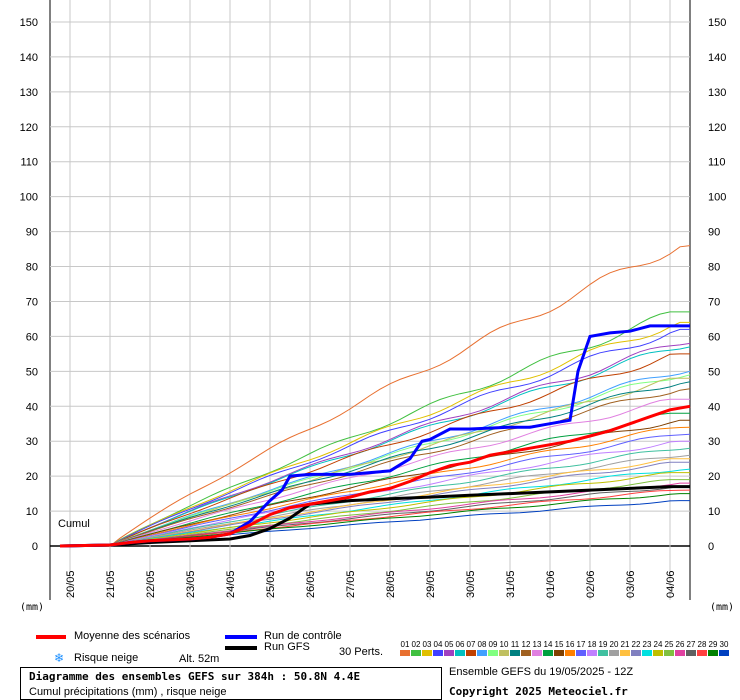 This screenshot has height=700, width=740. I want to click on snowflake-icon: ❄, so click(59, 658).